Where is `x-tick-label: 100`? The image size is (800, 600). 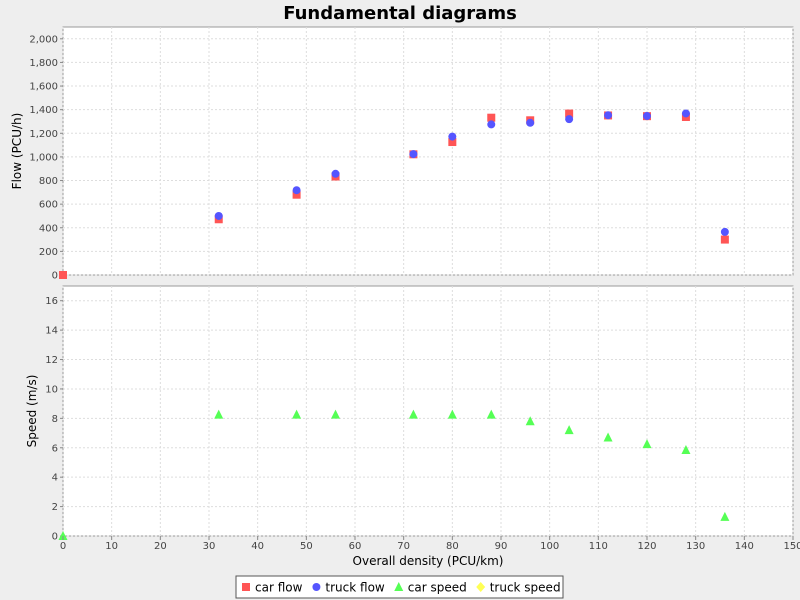 x-tick-label: 100 is located at coordinates (549, 546).